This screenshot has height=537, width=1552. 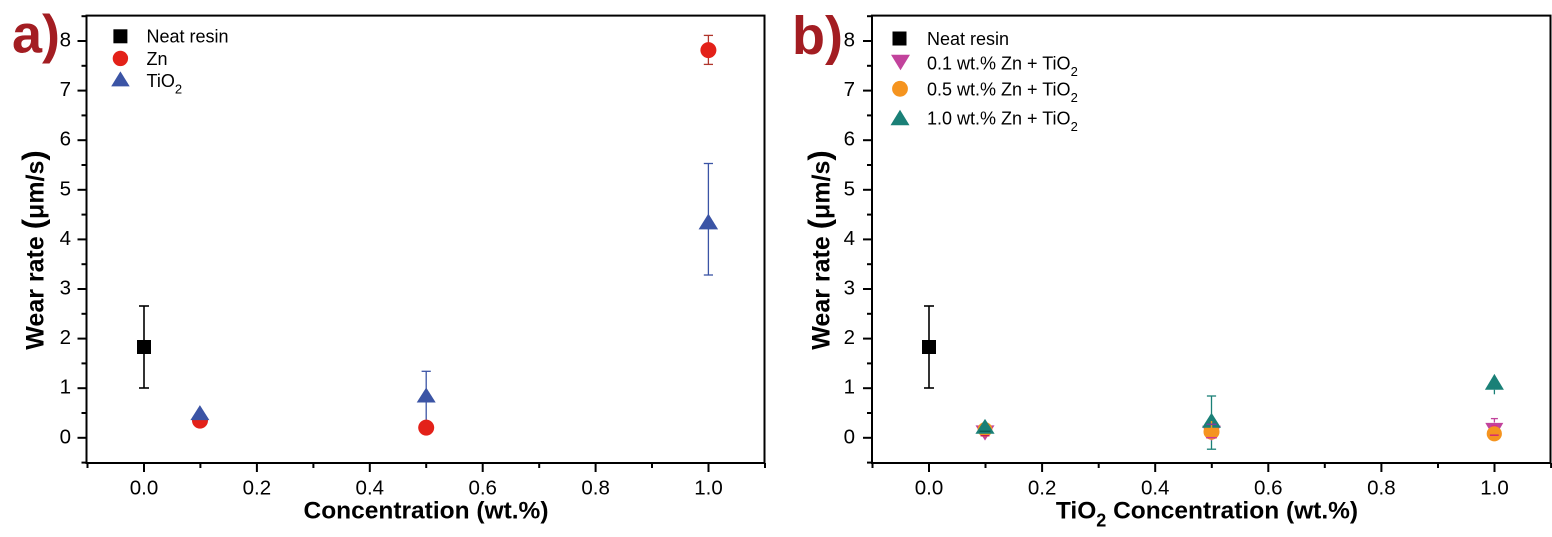 What do you see at coordinates (157, 59) in the screenshot?
I see `svg-text: Zn` at bounding box center [157, 59].